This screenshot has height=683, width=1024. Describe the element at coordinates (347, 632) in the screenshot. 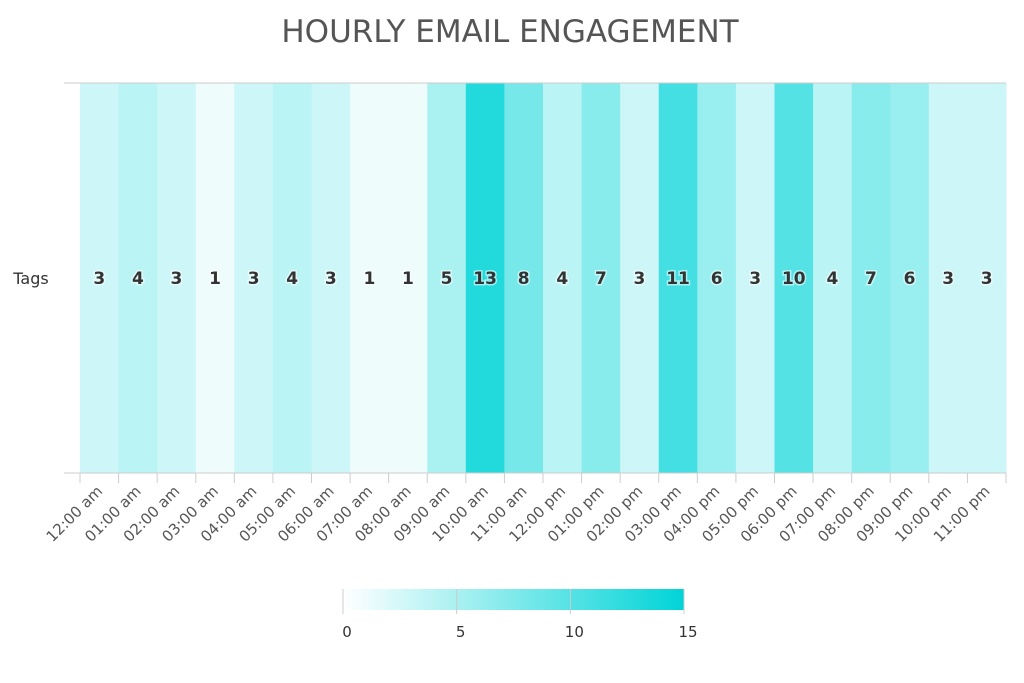

I see `legend-tick-label: 0` at that location.